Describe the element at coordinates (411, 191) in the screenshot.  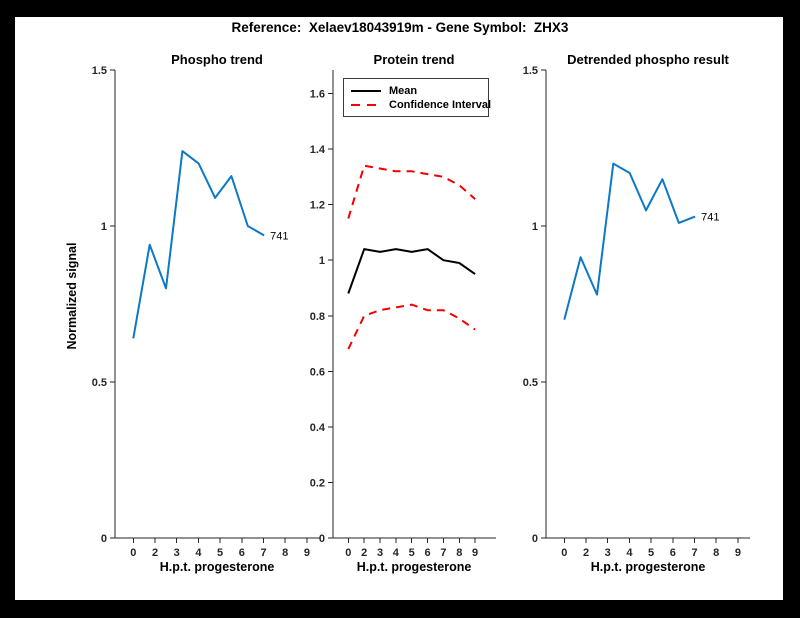
I see `confidence-interval-upper-line` at that location.